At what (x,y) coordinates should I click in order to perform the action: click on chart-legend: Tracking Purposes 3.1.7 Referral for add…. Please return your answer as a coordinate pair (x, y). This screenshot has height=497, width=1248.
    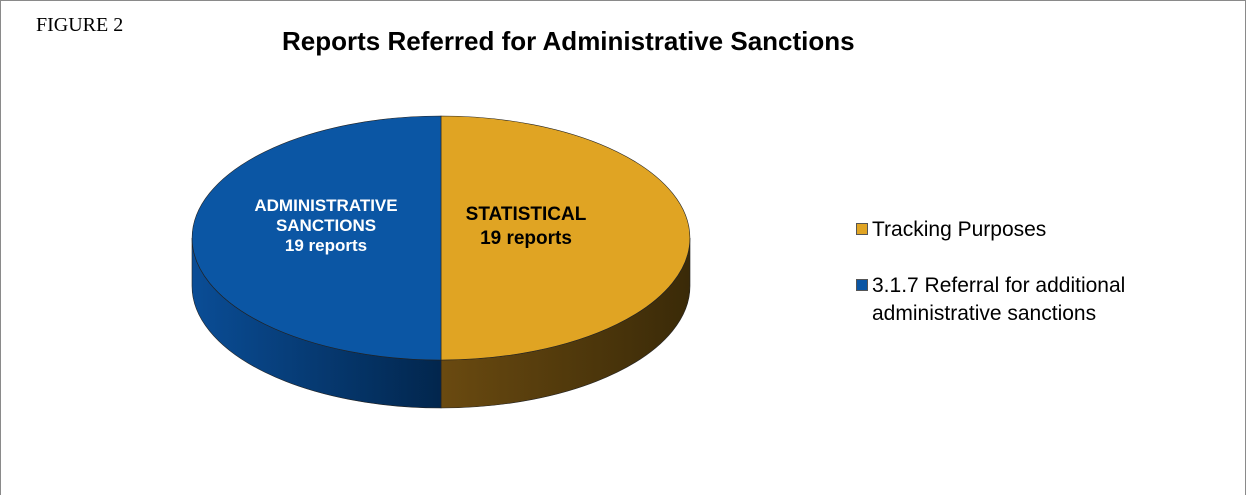
    Looking at the image, I should click on (990, 286).